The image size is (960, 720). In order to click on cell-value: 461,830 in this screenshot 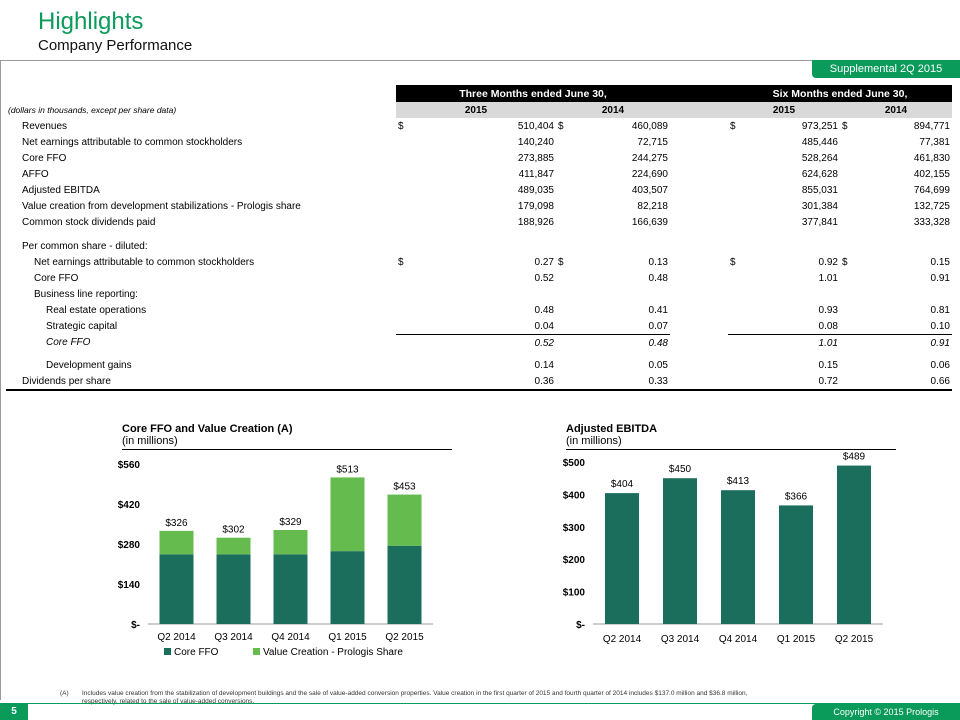, I will do `click(931, 158)`.